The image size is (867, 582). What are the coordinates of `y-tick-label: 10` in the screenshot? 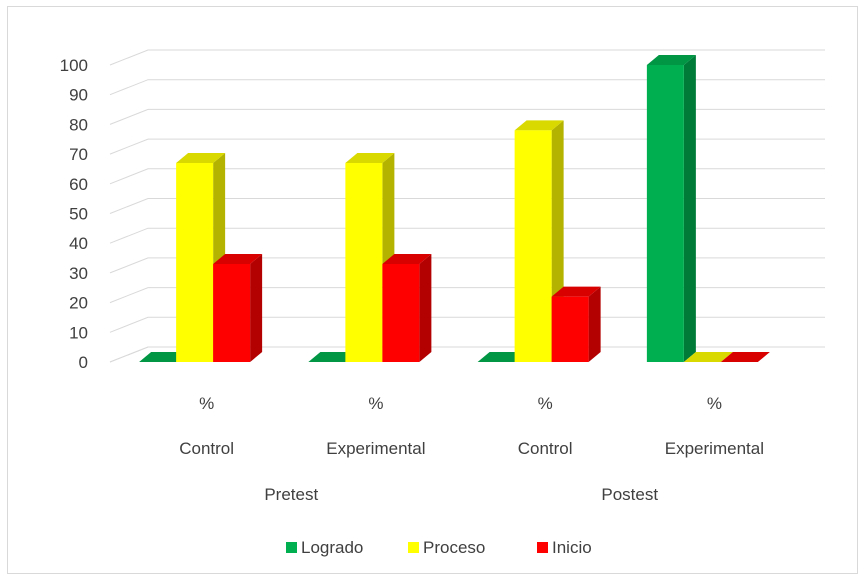 It's located at (78, 332).